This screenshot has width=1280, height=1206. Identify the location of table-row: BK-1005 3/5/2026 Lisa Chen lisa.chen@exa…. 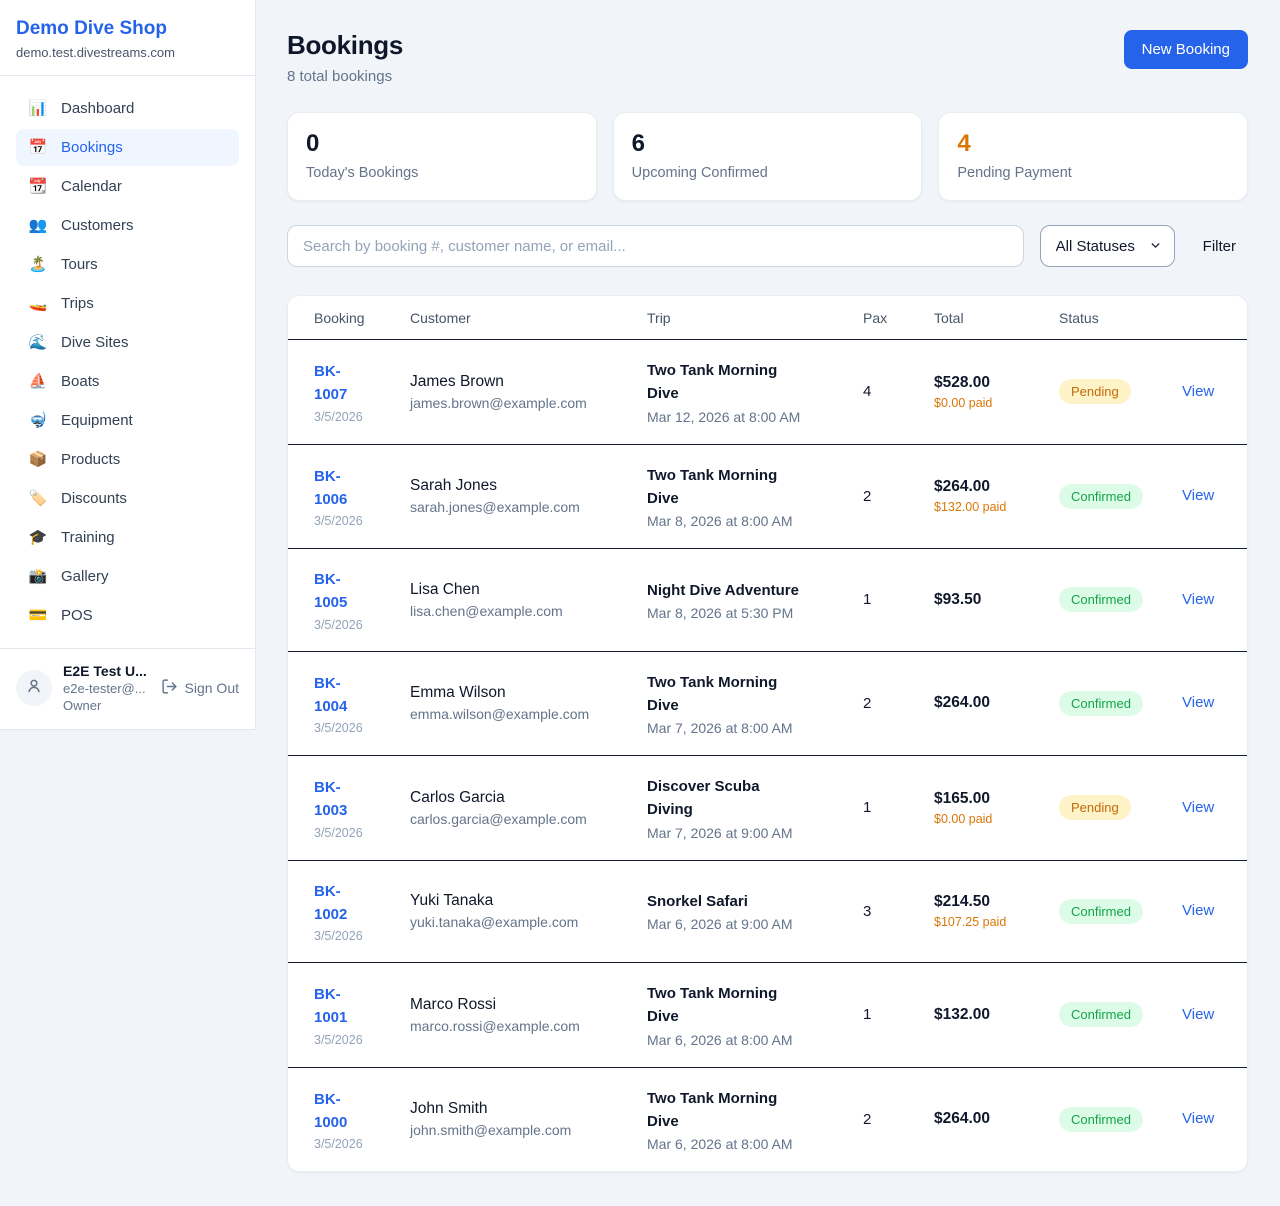
(767, 600).